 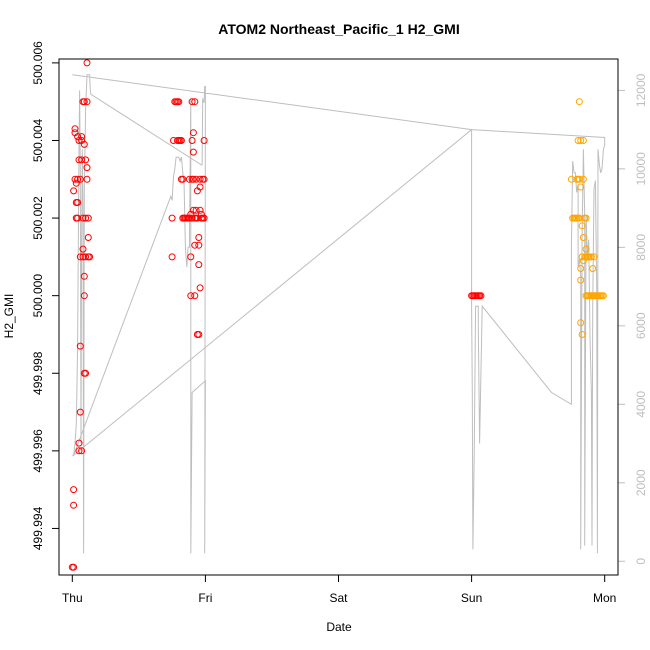 What do you see at coordinates (38, 373) in the screenshot?
I see `y-tick-label: 499.998` at bounding box center [38, 373].